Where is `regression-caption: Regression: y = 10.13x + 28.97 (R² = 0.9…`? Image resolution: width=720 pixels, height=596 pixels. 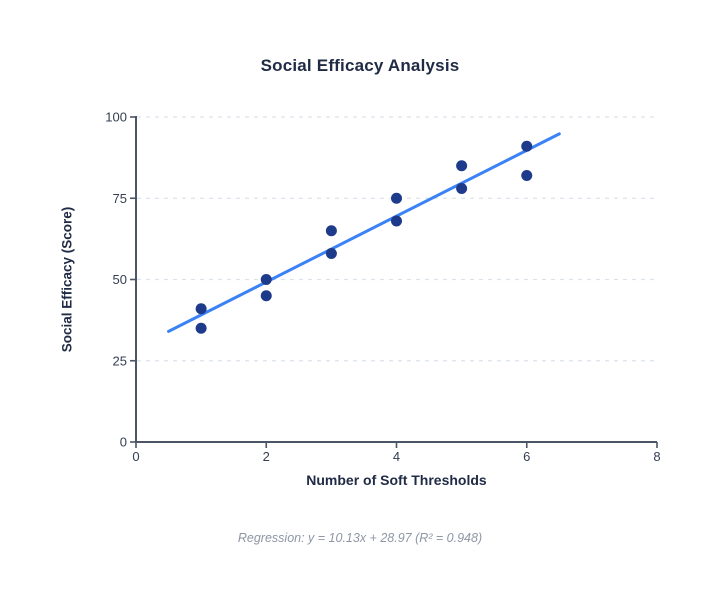 regression-caption: Regression: y = 10.13x + 28.97 (R² = 0.9… is located at coordinates (360, 538).